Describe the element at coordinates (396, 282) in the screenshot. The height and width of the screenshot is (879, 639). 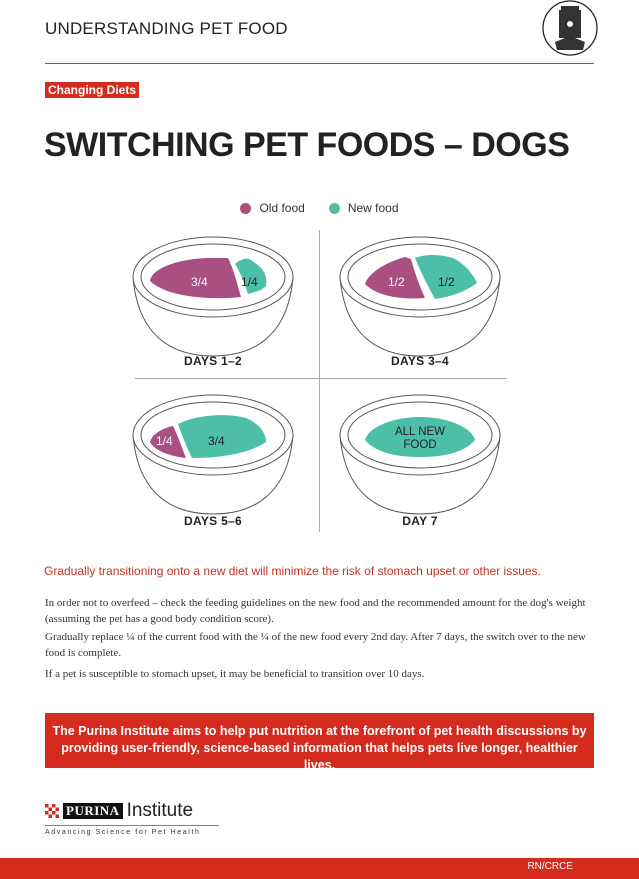
I see `old-fraction: 1/2` at that location.